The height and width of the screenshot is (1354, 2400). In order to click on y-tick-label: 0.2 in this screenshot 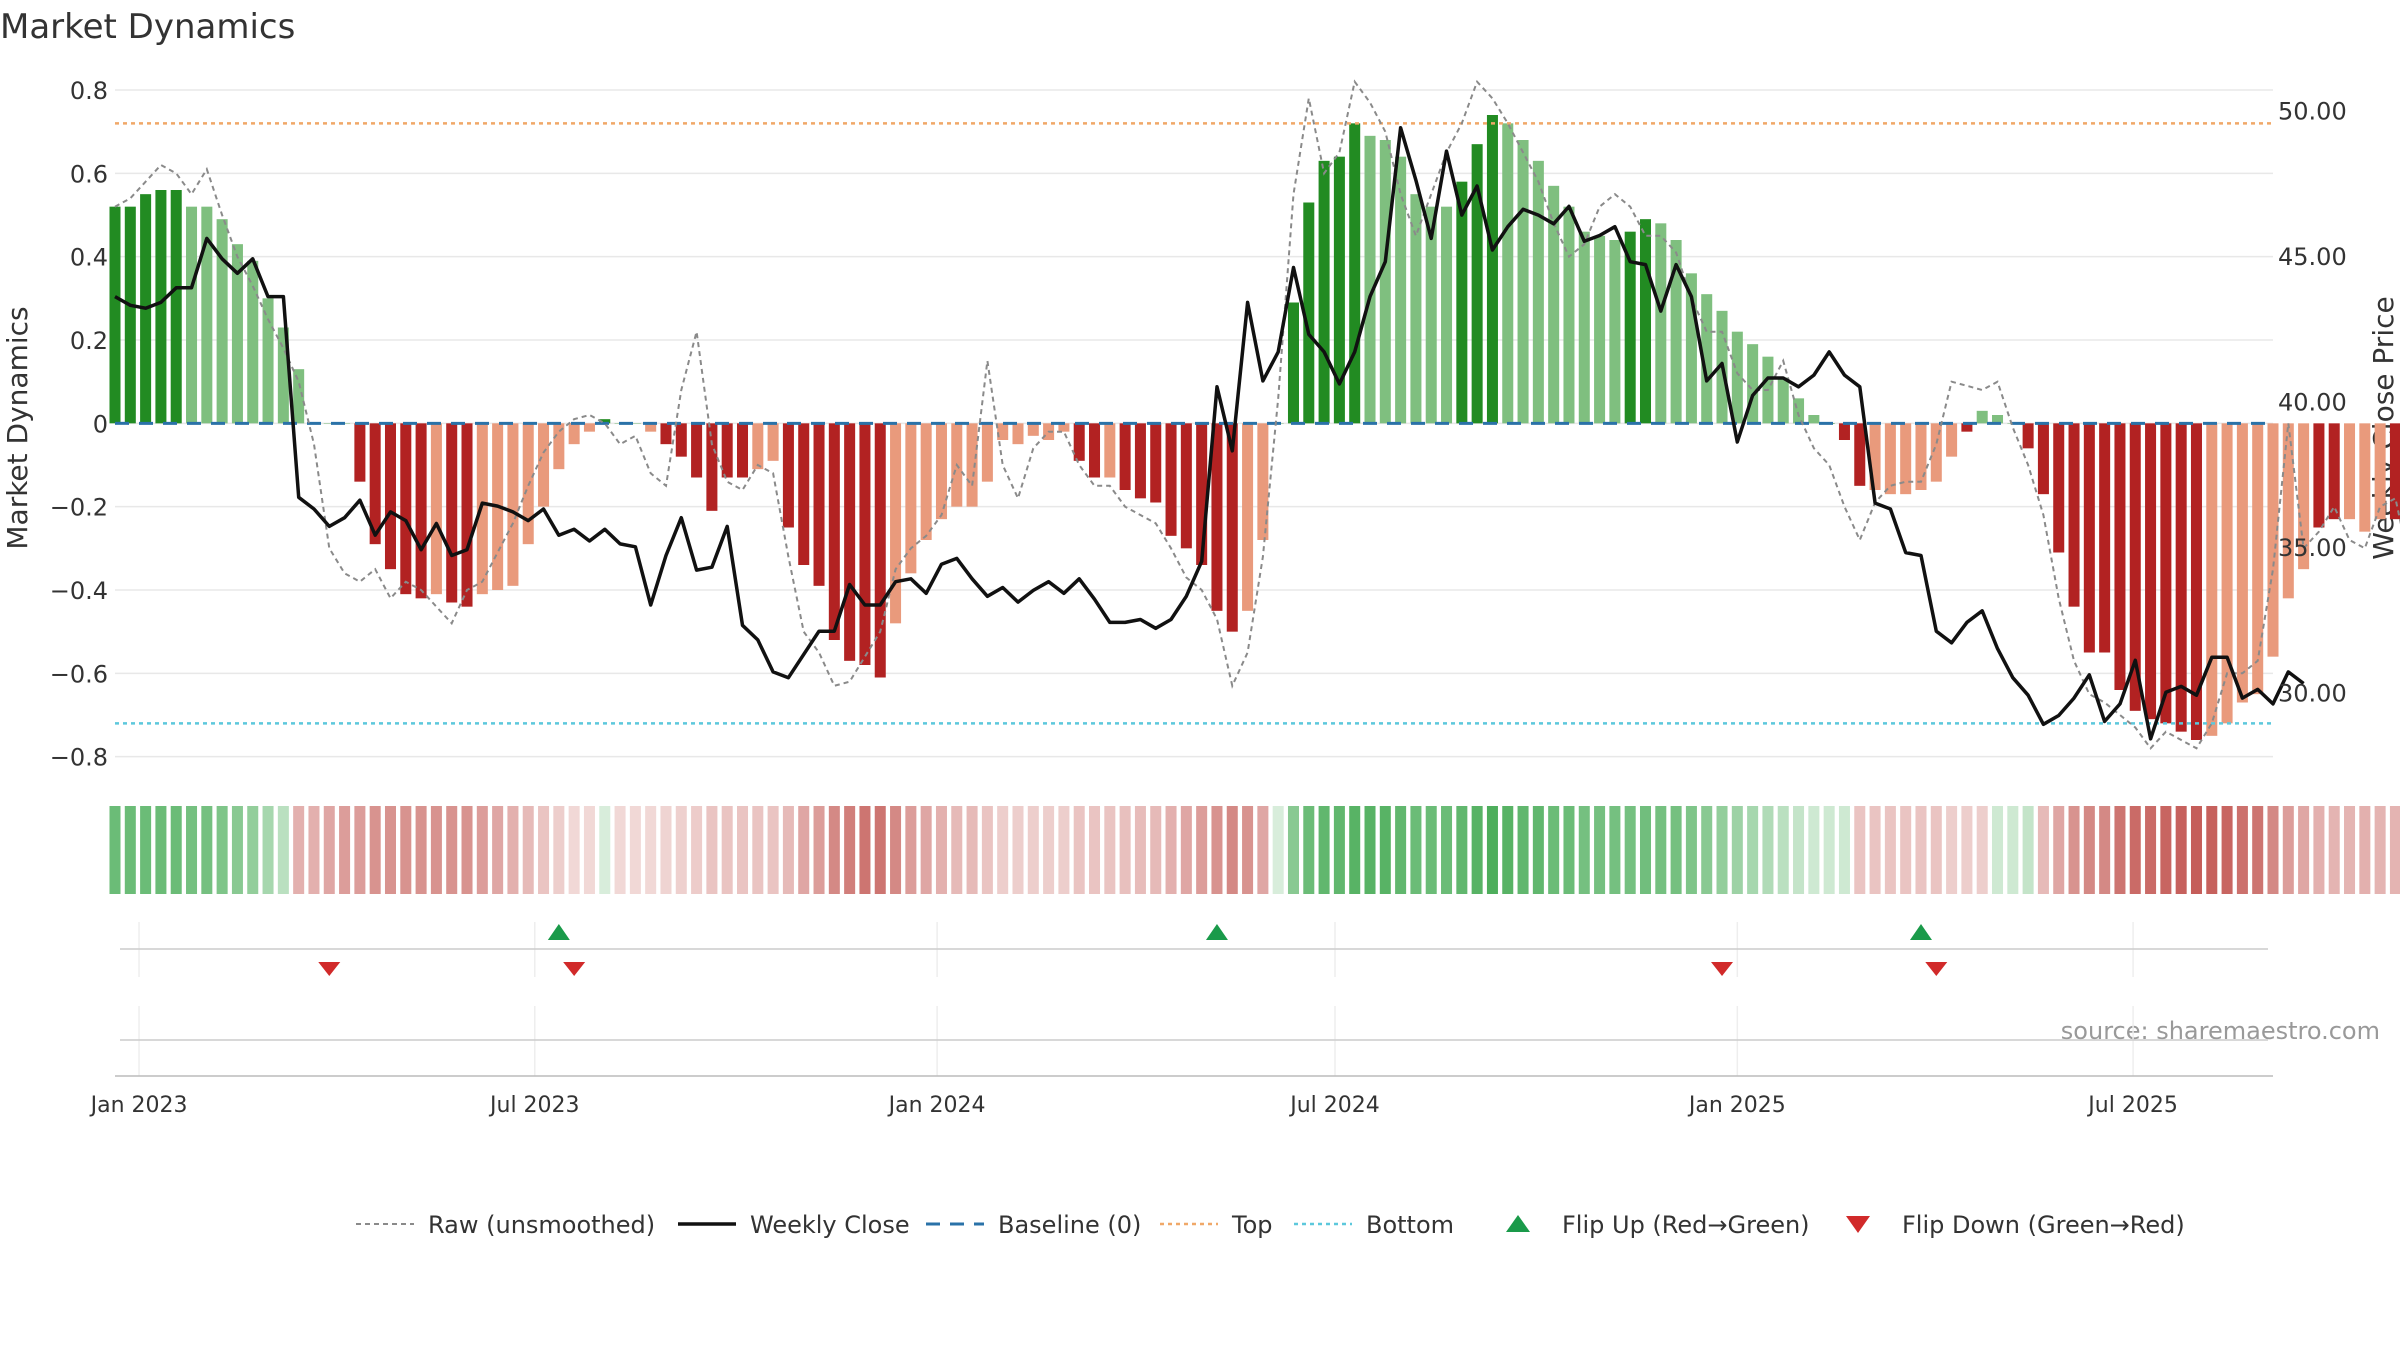, I will do `click(89, 341)`.